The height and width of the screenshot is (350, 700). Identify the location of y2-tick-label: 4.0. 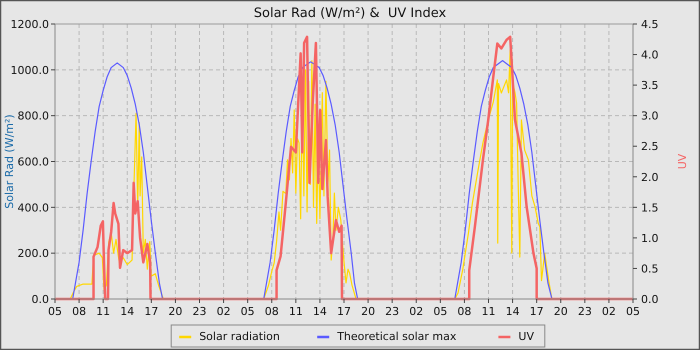
(649, 55).